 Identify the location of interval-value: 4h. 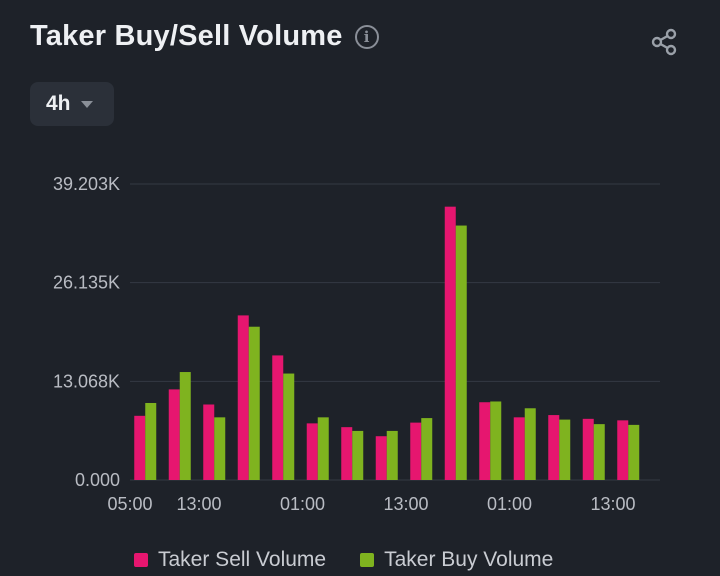
(58, 103).